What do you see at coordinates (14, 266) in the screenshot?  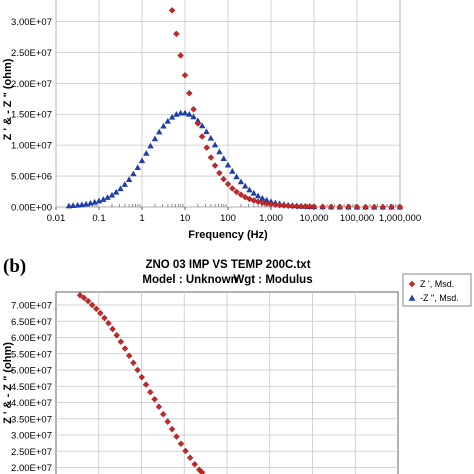 I see `panel-label-b: (b)` at bounding box center [14, 266].